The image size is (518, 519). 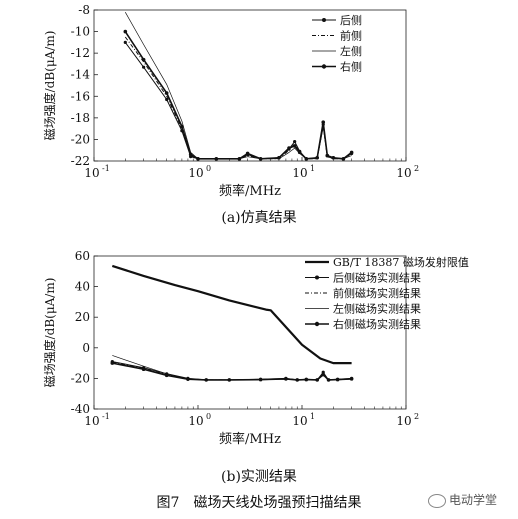 I want to click on legend-label-4: 右侧, so click(x=351, y=67).